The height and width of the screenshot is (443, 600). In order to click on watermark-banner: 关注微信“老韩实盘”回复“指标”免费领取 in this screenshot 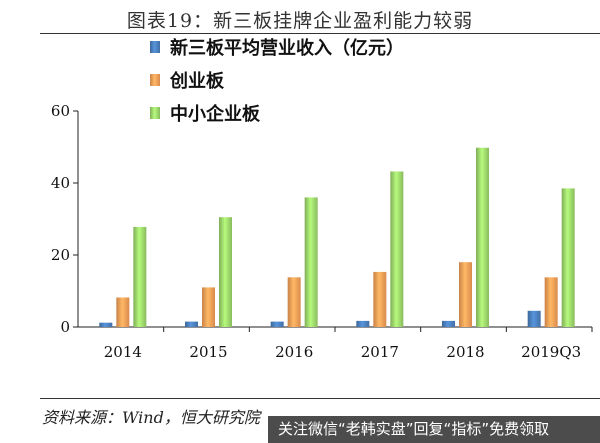, I will do `click(434, 429)`.